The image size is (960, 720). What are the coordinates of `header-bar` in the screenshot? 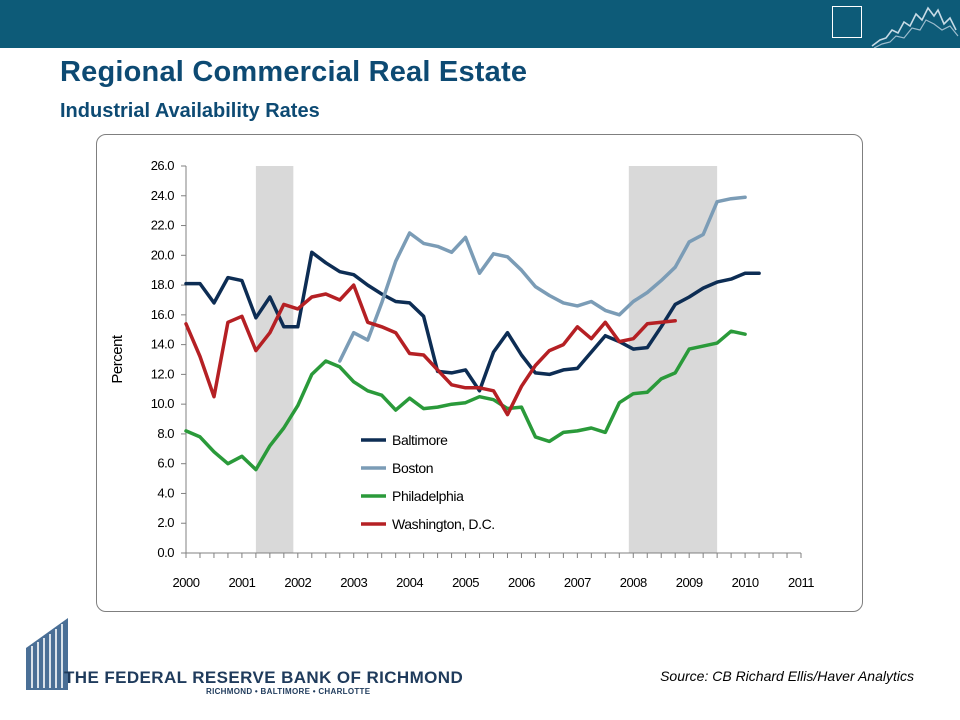 It's located at (480, 24).